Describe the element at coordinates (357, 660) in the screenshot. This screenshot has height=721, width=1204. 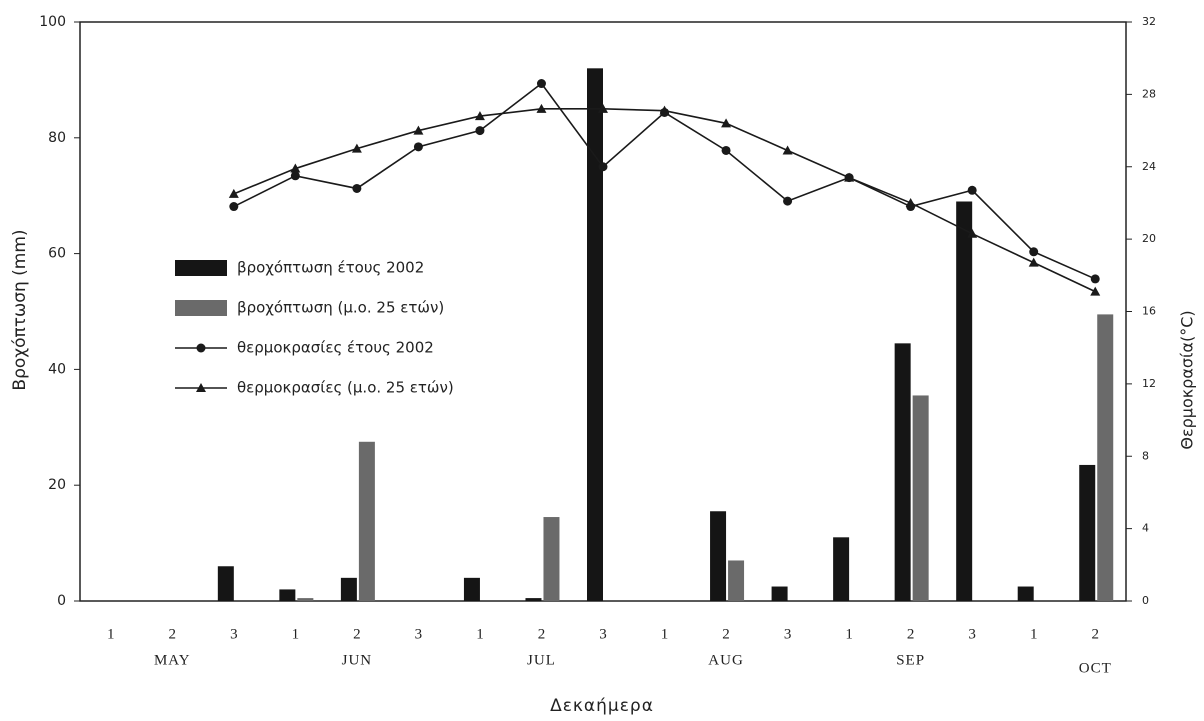
I see `month-label: JUN` at that location.